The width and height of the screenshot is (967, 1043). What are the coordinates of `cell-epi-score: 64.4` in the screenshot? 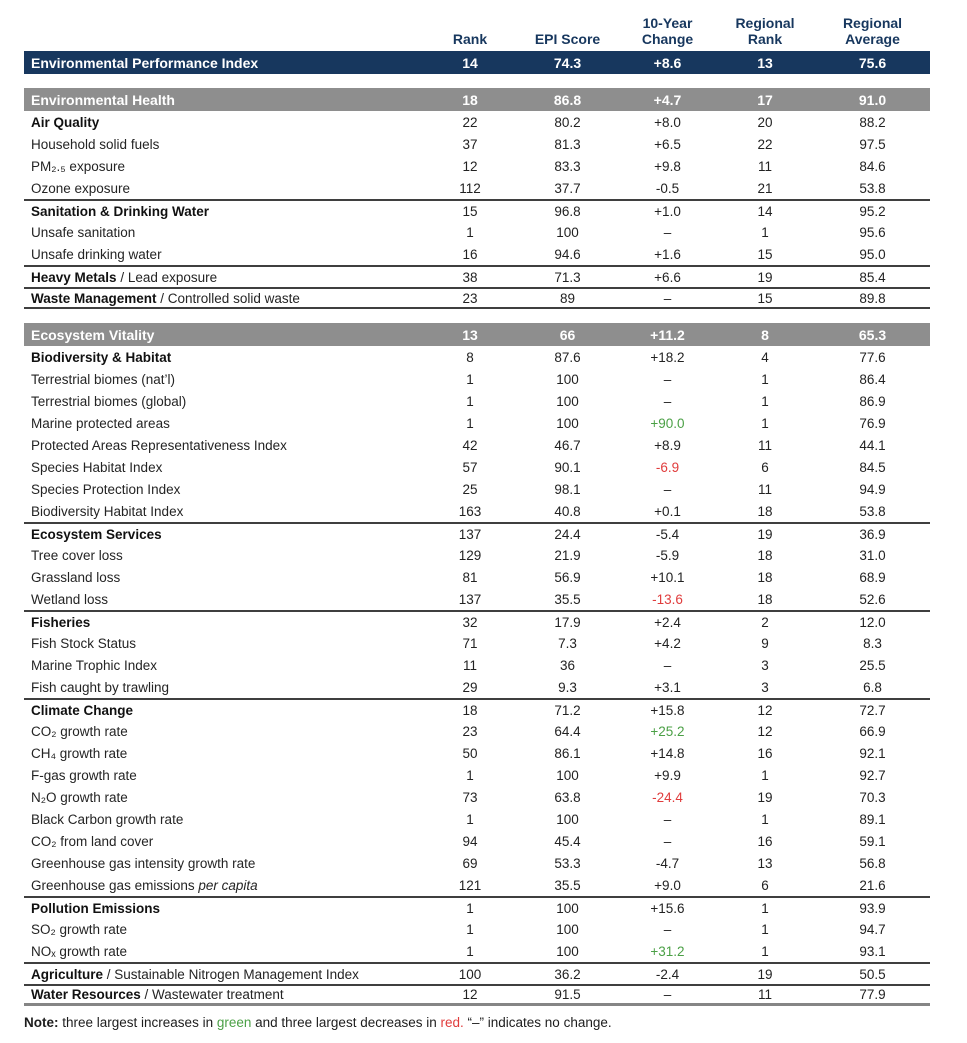 It's located at (567, 731).